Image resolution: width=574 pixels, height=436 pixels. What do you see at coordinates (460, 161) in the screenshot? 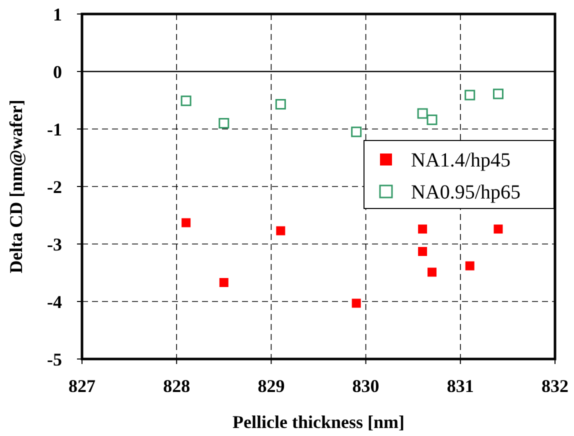
I see `legend-label: NA1.4/hp45` at bounding box center [460, 161].